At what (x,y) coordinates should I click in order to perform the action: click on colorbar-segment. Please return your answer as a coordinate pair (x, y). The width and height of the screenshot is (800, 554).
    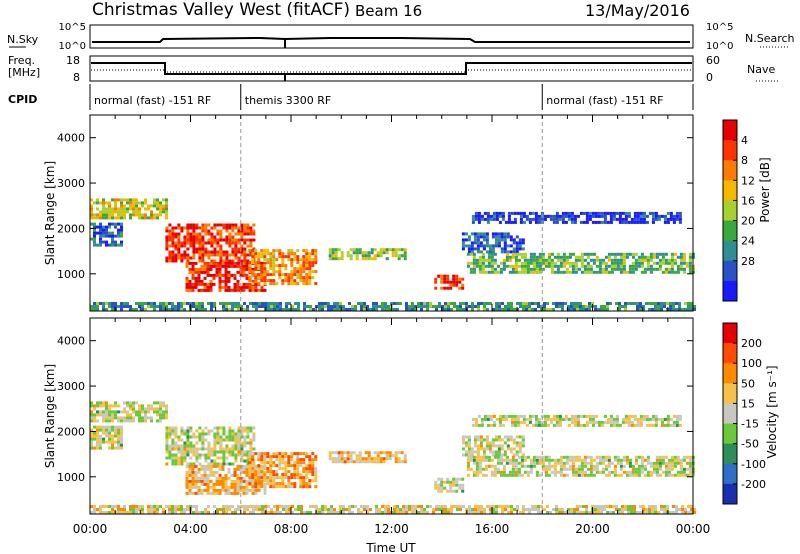
    Looking at the image, I should click on (730, 170).